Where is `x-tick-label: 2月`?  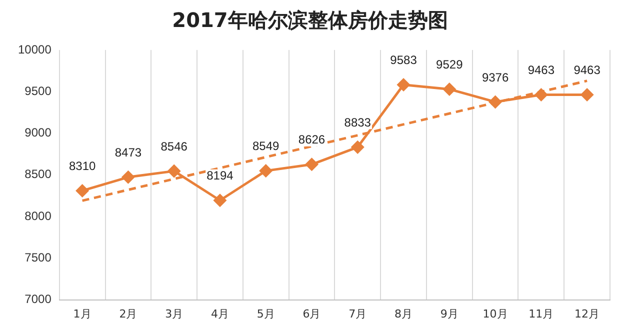 x-tick-label: 2月 is located at coordinates (128, 313).